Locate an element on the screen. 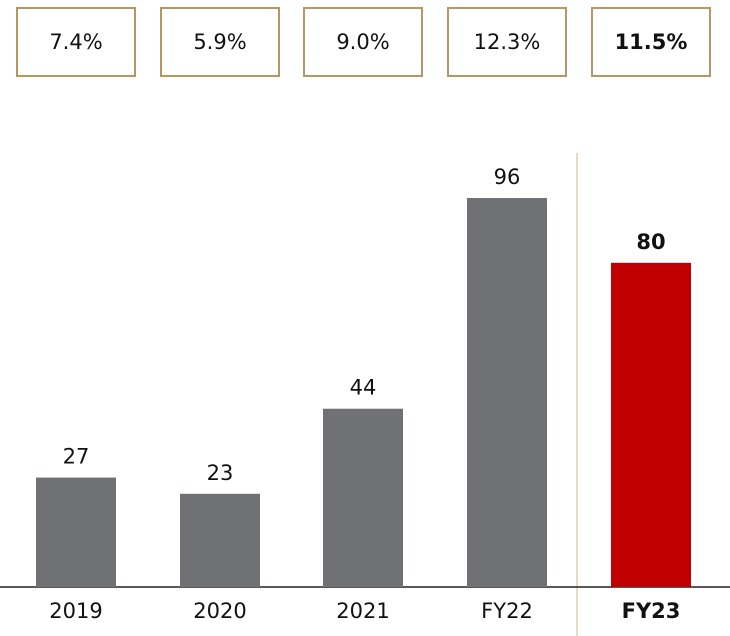  data-label: 80 is located at coordinates (650, 242).